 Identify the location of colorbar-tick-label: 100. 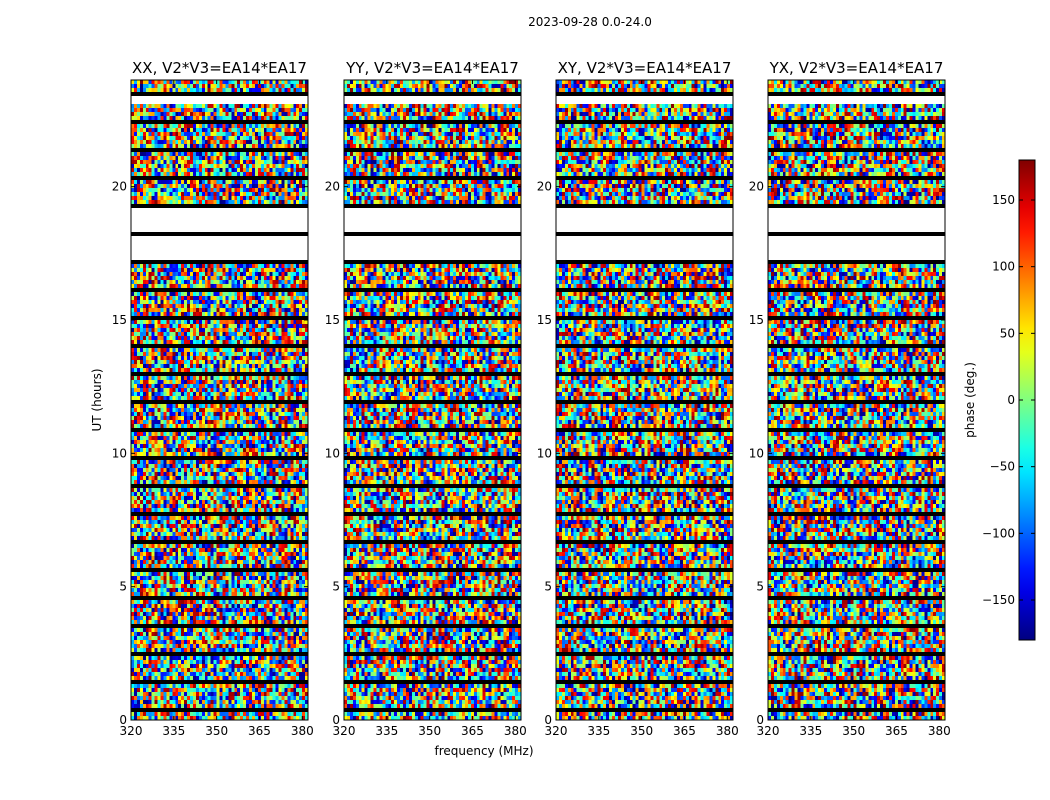
(1003, 267).